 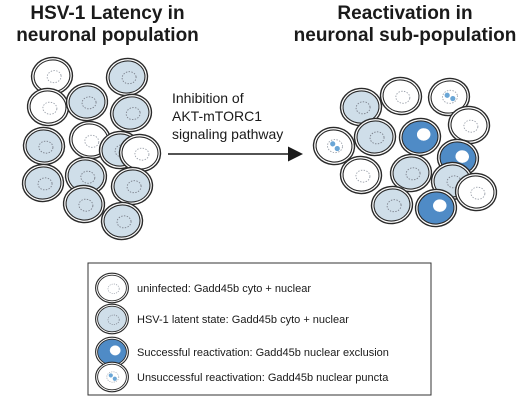 I want to click on right-title-line-2: neuronal sub-population, so click(x=405, y=35).